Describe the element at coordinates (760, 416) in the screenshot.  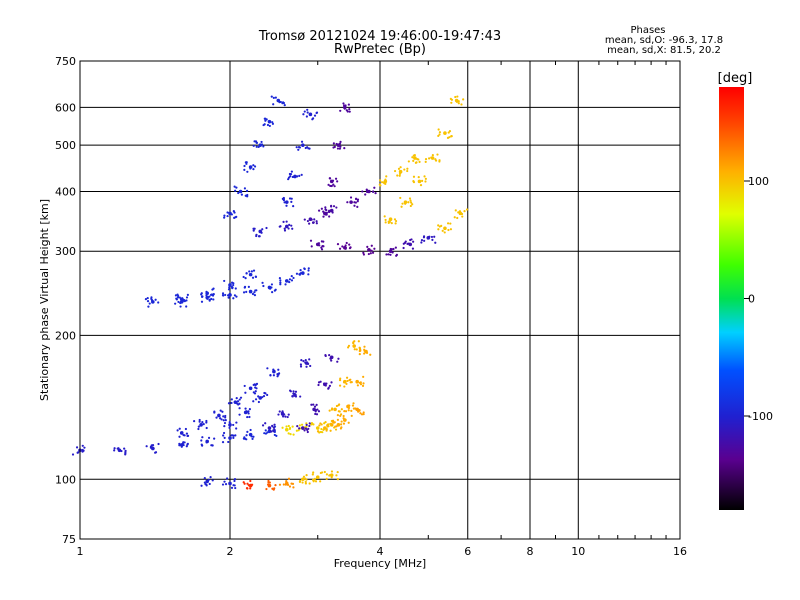
I see `colorbar-tick-label: -100` at that location.